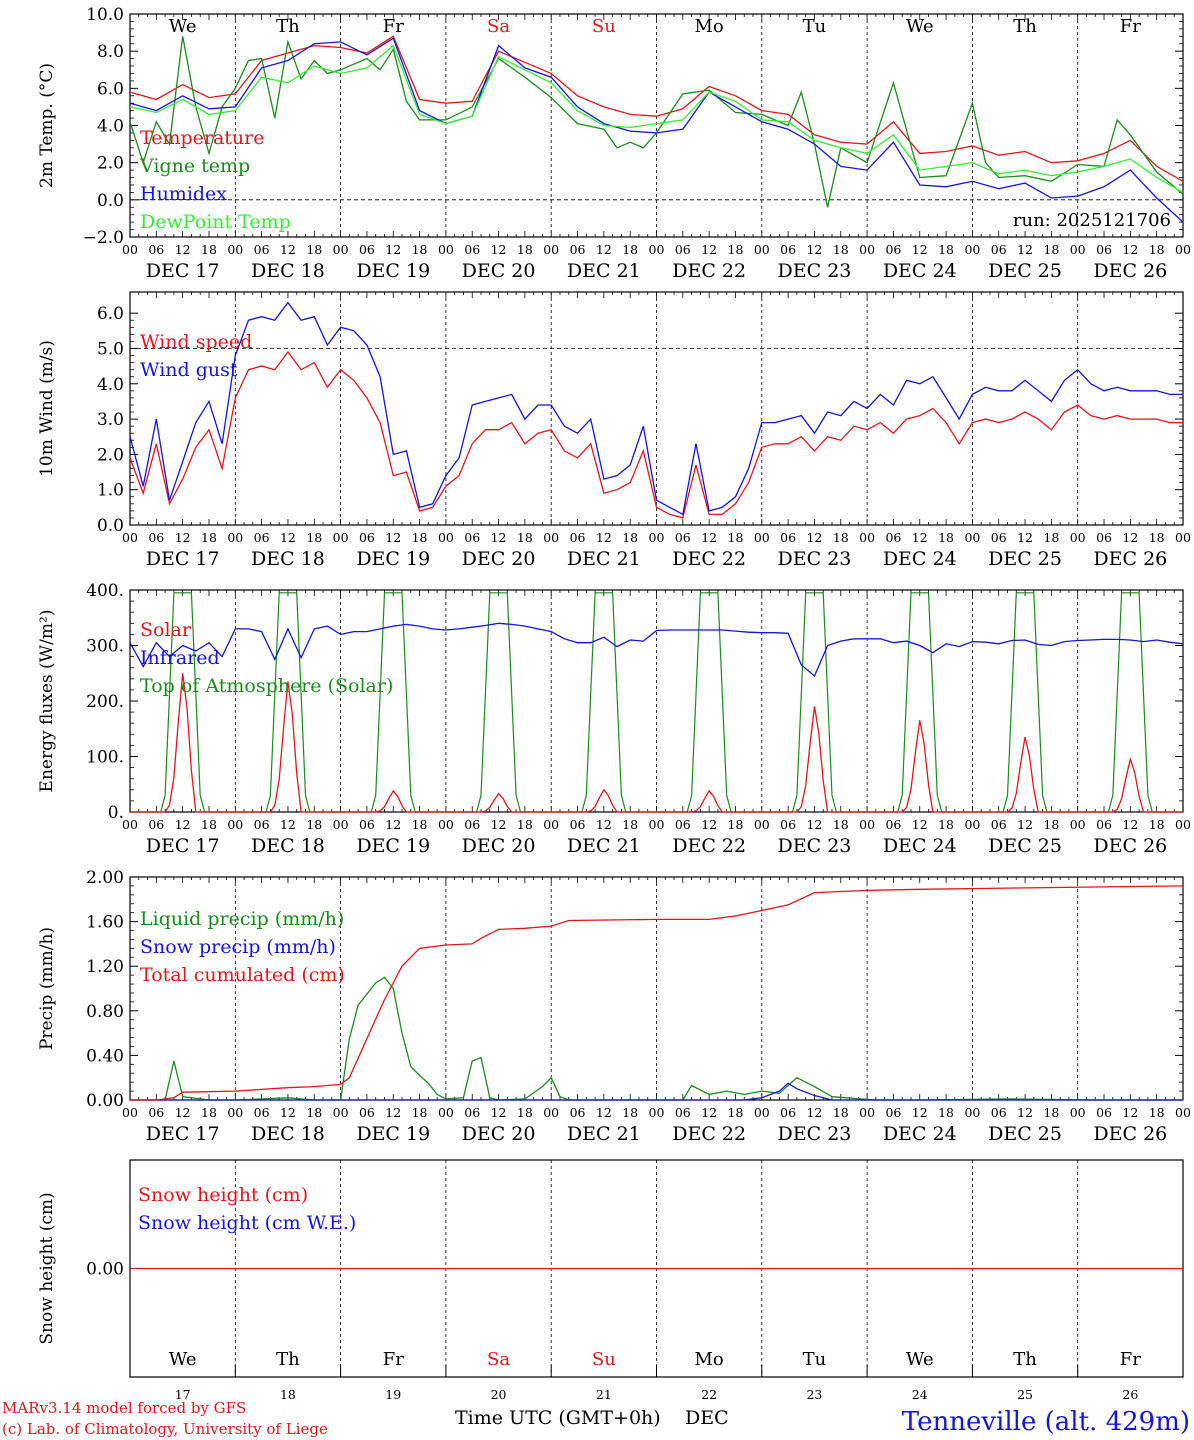  Describe the element at coordinates (183, 194) in the screenshot. I see `legend-entry: Humidex` at that location.